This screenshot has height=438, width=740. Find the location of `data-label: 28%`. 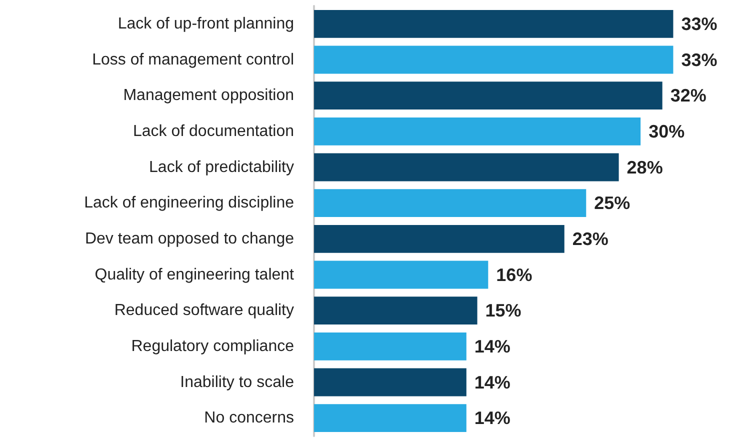

data-label: 28% is located at coordinates (644, 167).